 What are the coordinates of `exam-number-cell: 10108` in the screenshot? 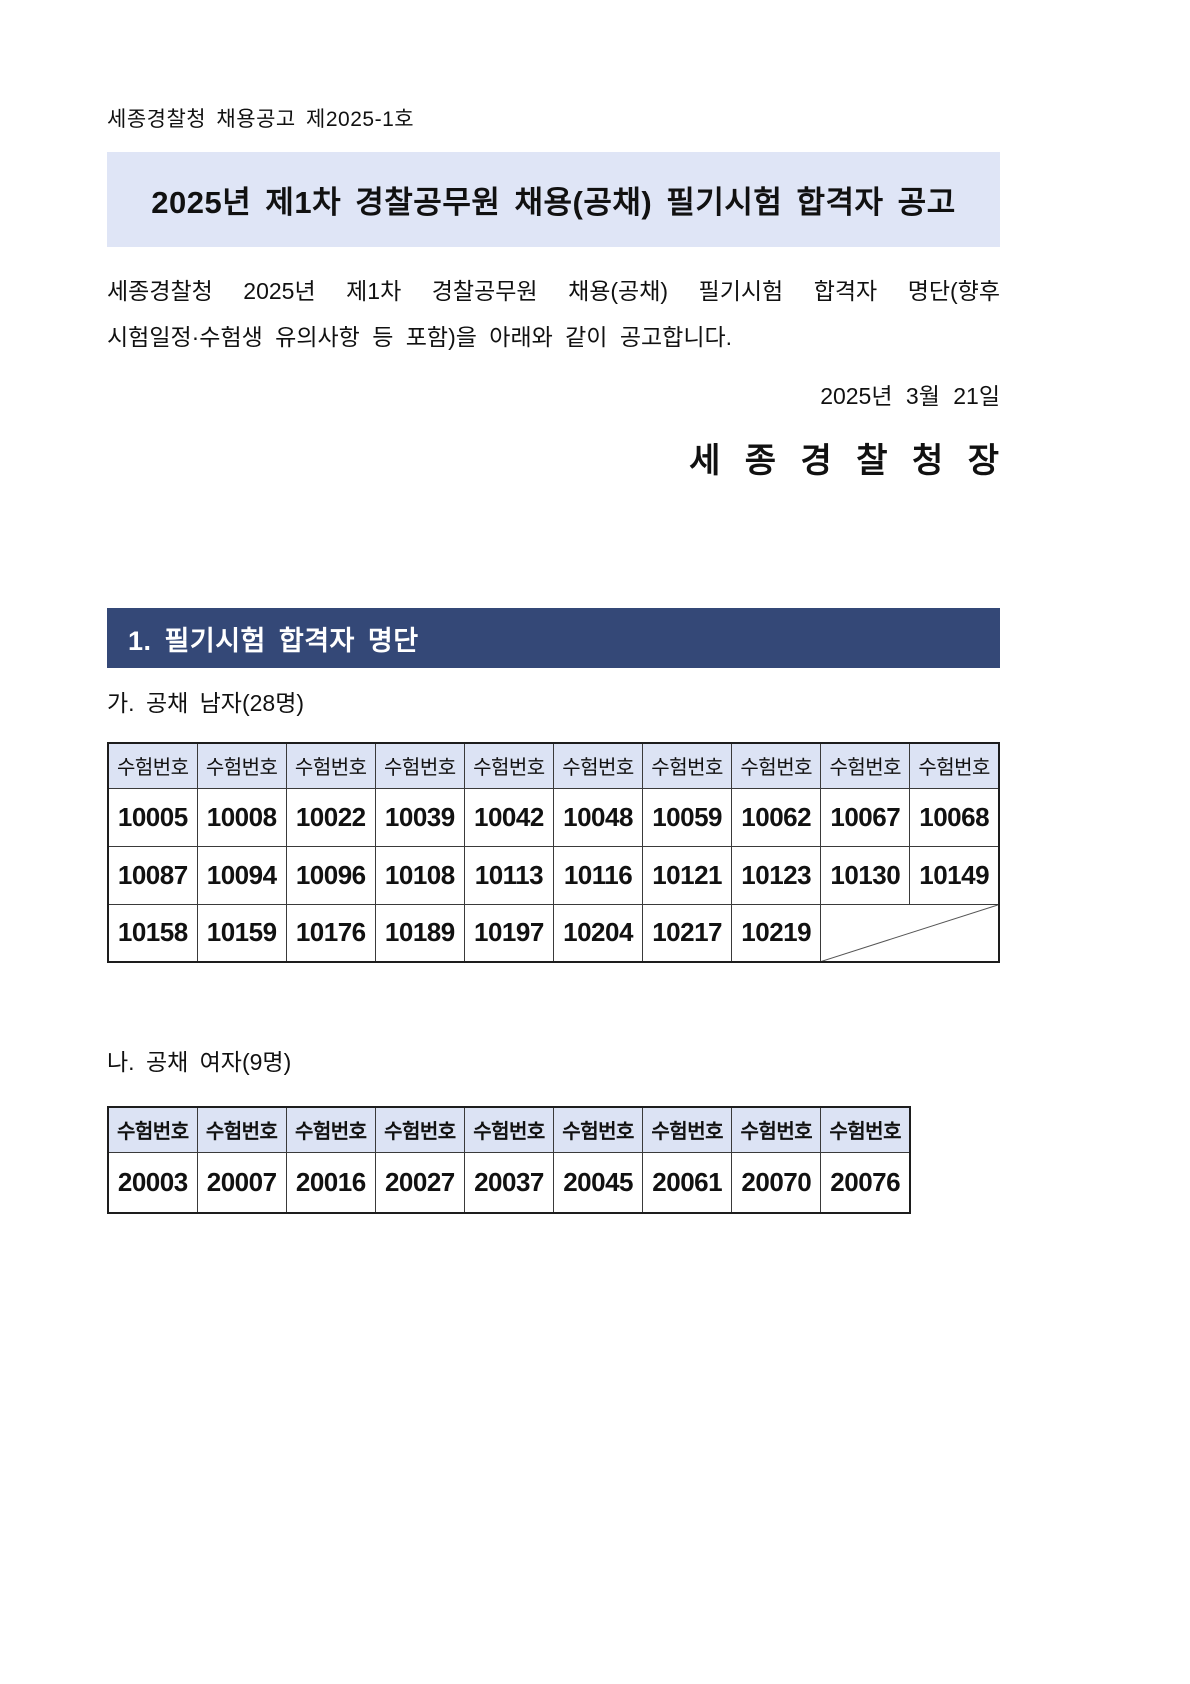 It's located at (419, 875).